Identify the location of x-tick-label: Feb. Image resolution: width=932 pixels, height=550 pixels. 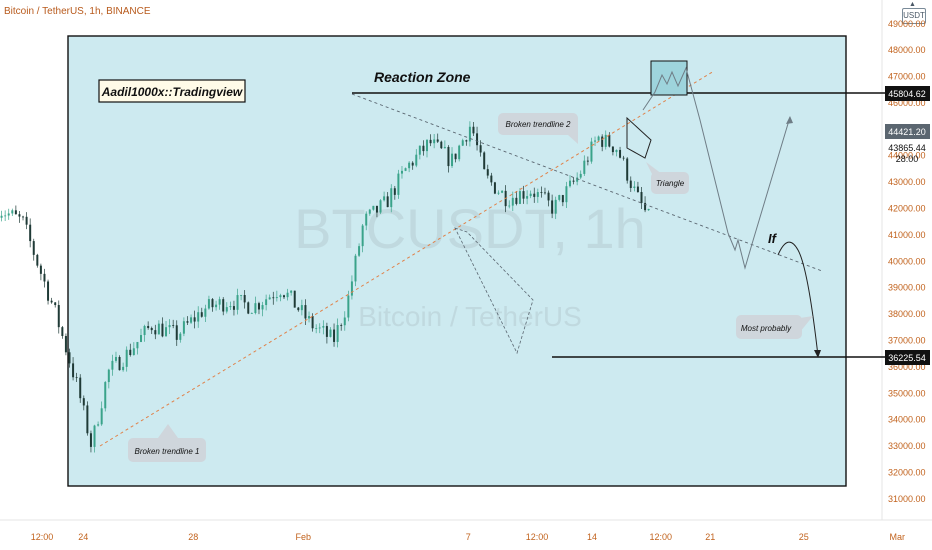
(303, 537).